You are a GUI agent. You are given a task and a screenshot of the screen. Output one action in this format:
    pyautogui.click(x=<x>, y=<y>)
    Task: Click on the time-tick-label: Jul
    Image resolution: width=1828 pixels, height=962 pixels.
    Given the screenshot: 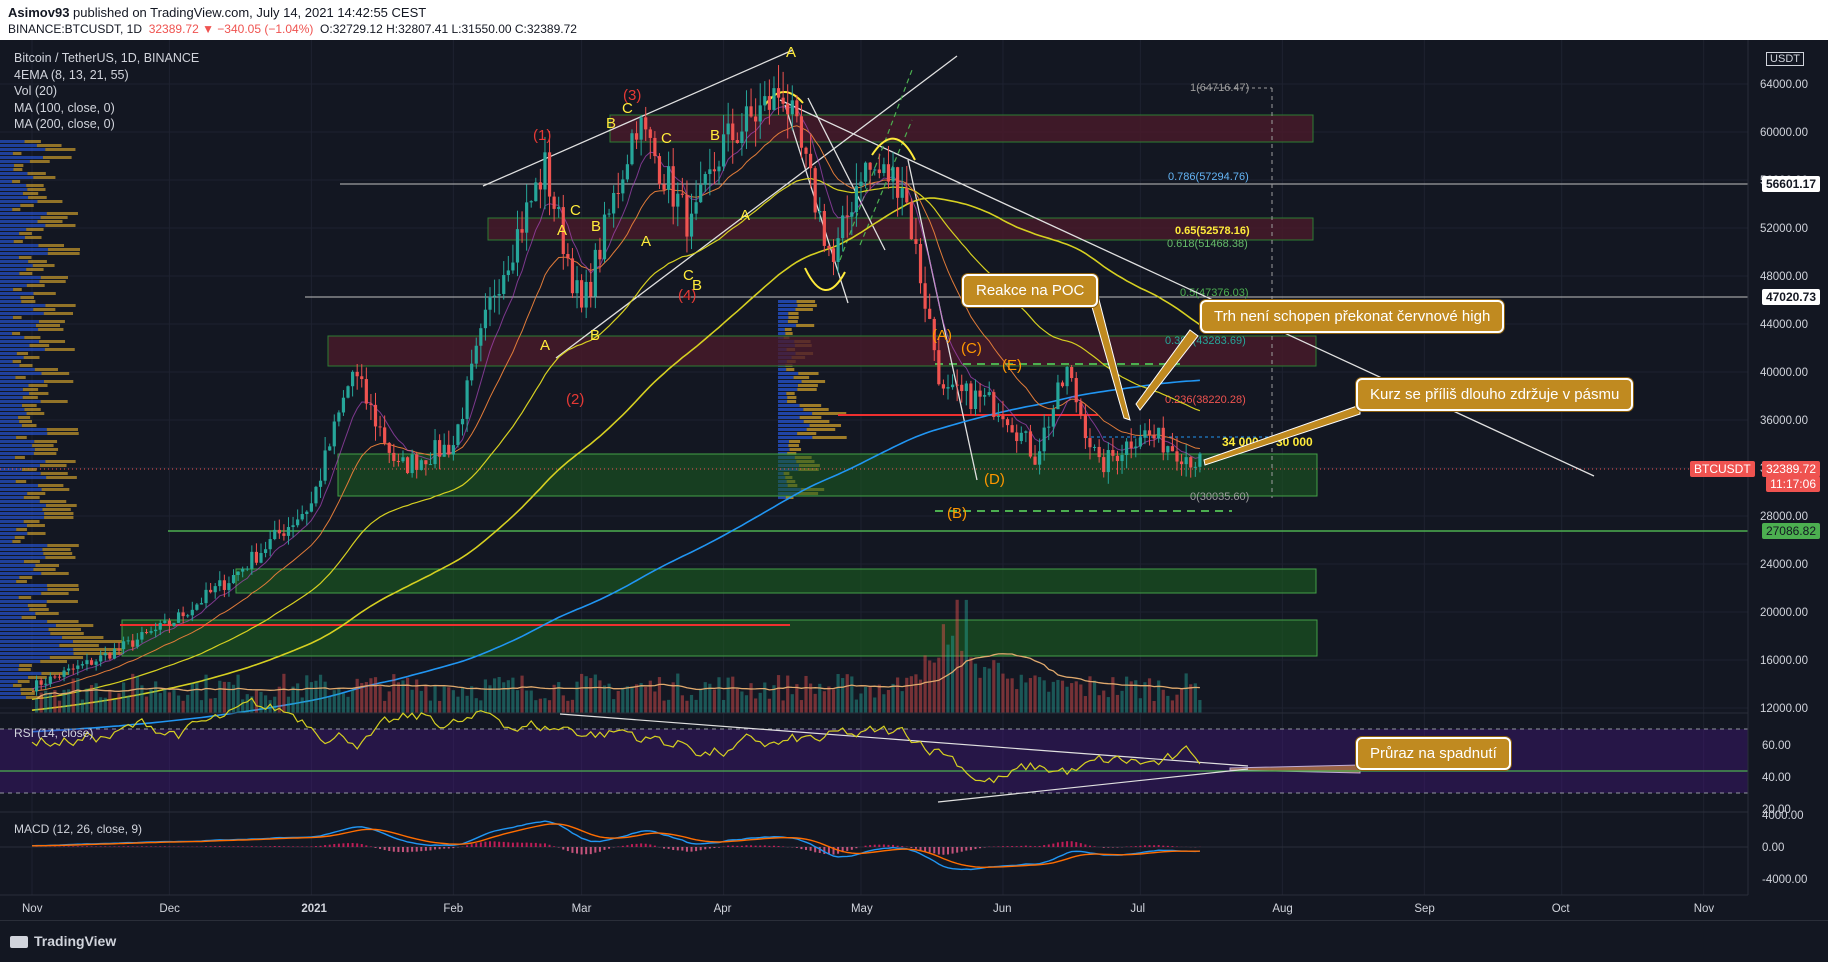 What is the action you would take?
    pyautogui.click(x=1137, y=909)
    